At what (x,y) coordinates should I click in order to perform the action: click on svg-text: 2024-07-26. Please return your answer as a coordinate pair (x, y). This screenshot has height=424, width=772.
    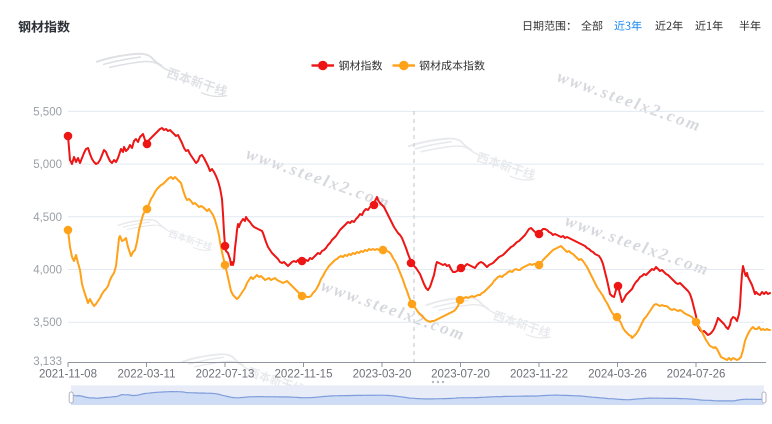
    Looking at the image, I should click on (696, 375).